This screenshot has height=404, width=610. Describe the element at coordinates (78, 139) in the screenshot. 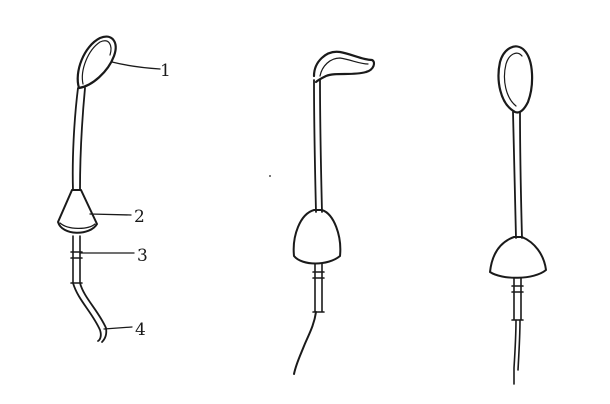

I see `left-shaft` at that location.